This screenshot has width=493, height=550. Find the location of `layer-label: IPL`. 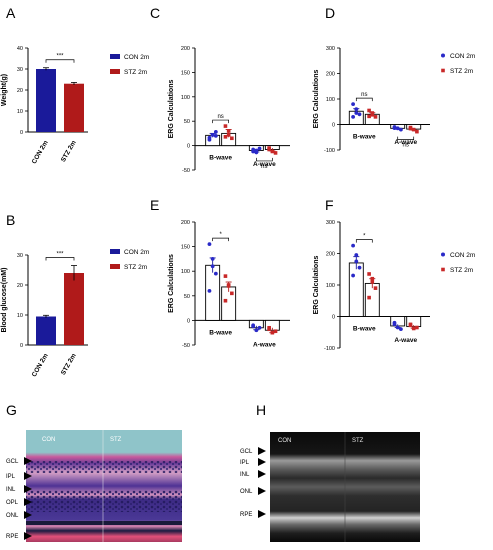

layer-label: IPL is located at coordinates (11, 477).